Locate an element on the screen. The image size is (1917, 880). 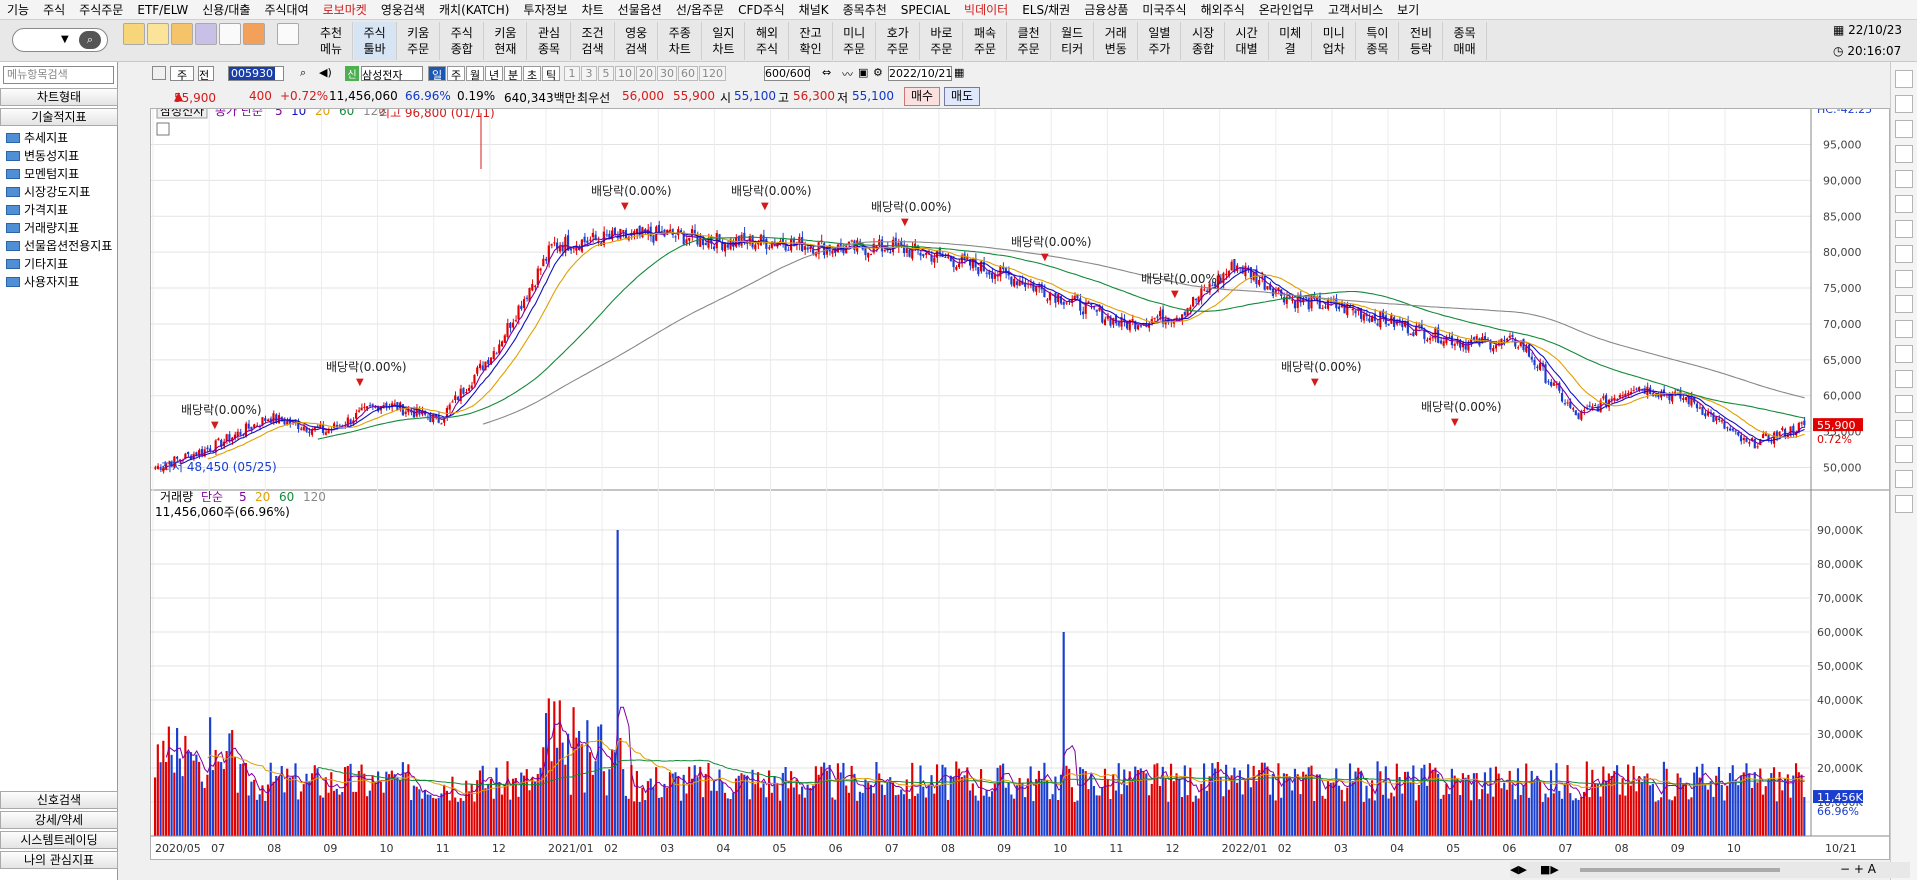
toolbar-button-22: 미체 결 is located at coordinates (1291, 41).